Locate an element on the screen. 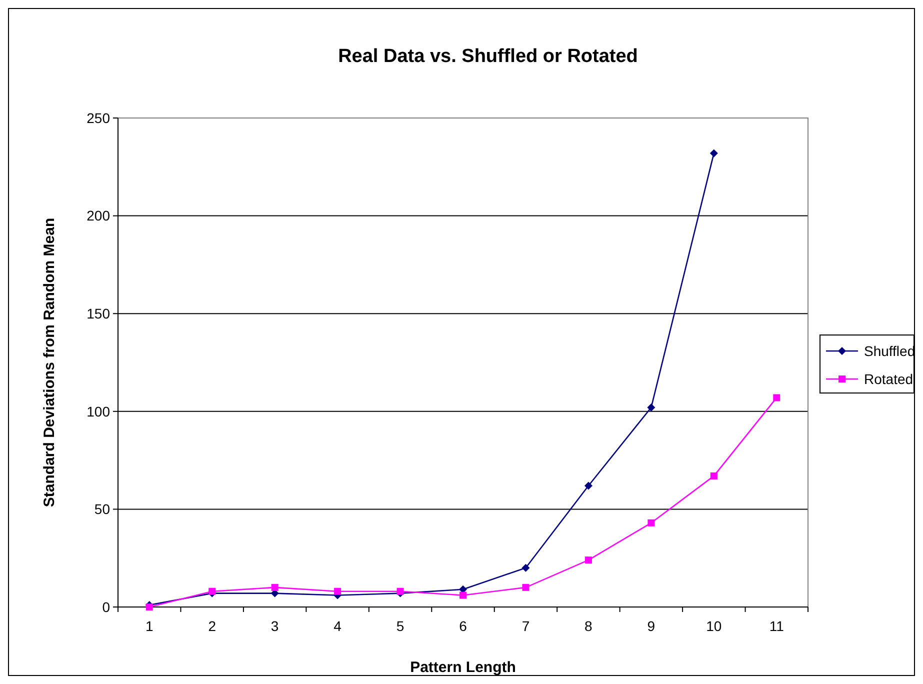  x-tick-label: 3 is located at coordinates (274, 626).